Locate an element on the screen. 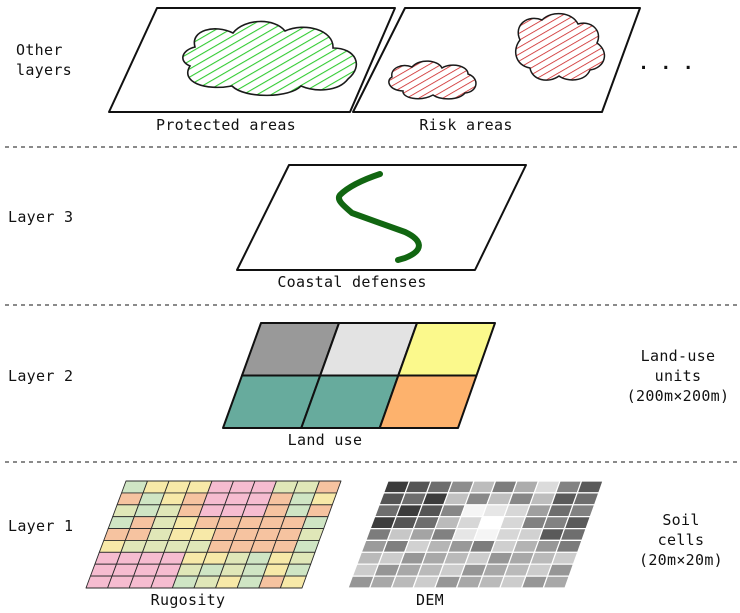 The image size is (740, 613). land-use-unit-cell is located at coordinates (428, 401).